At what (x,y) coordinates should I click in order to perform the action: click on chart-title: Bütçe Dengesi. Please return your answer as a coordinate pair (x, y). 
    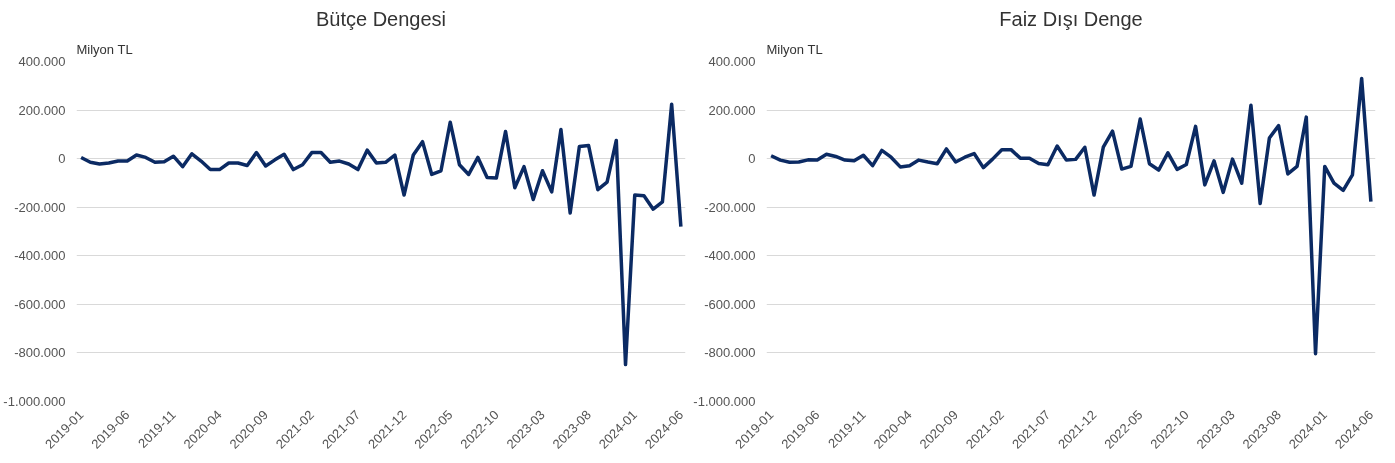
    Looking at the image, I should click on (381, 18).